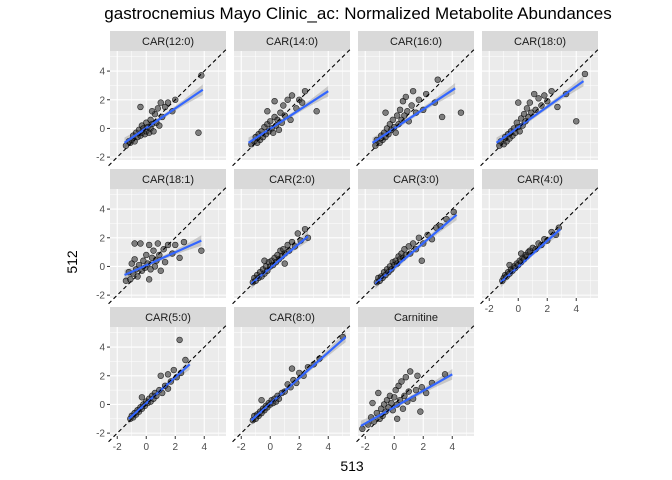 This screenshot has height=480, width=672. I want to click on facet-label: CAR(5:0), so click(168, 318).